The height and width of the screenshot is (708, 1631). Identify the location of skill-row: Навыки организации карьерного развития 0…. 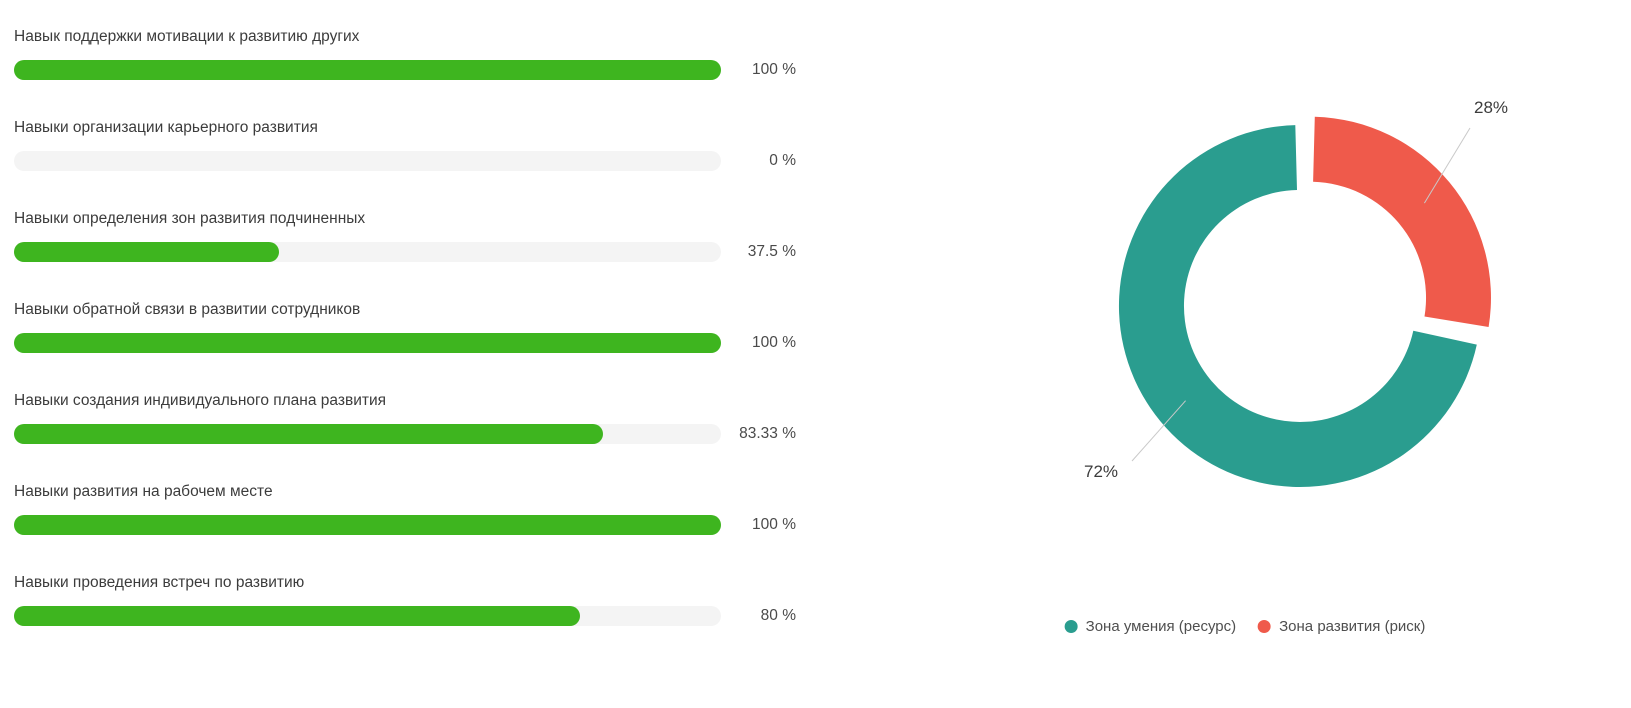
(405, 144).